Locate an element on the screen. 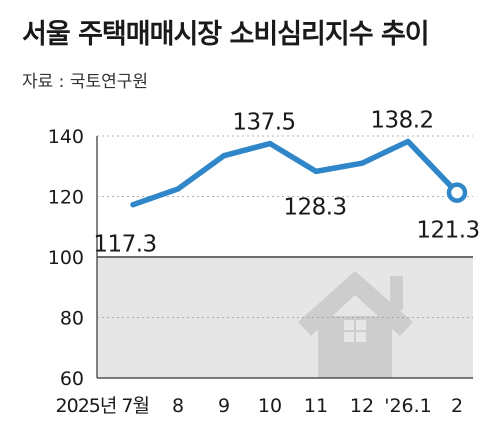 The width and height of the screenshot is (500, 441). x-tick-label: 12 is located at coordinates (362, 406).